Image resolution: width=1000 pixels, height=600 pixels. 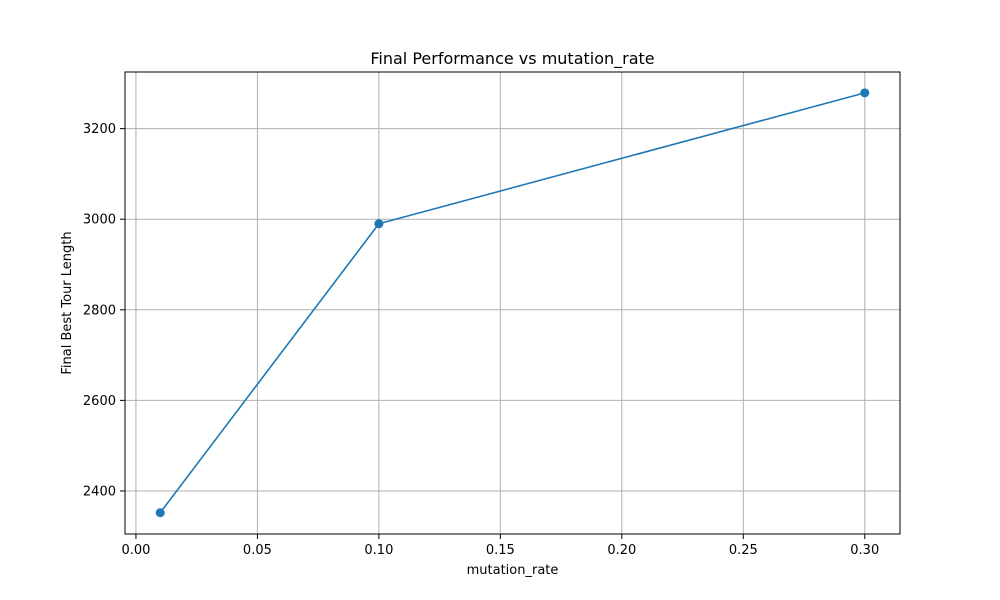 What do you see at coordinates (743, 550) in the screenshot?
I see `x-tick-label: 0.25` at bounding box center [743, 550].